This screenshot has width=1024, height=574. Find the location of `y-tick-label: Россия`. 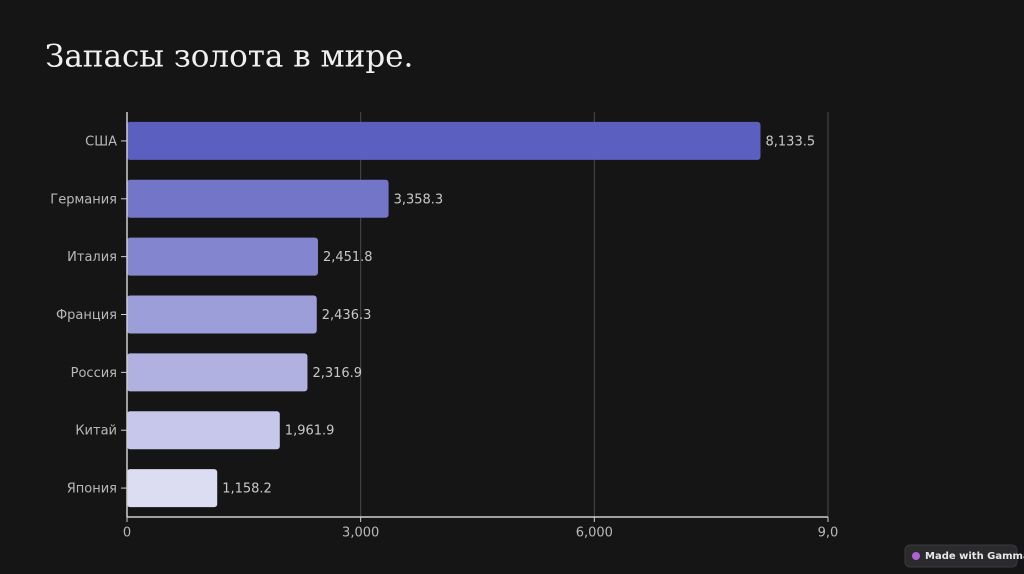

y-tick-label: Россия is located at coordinates (94, 373).